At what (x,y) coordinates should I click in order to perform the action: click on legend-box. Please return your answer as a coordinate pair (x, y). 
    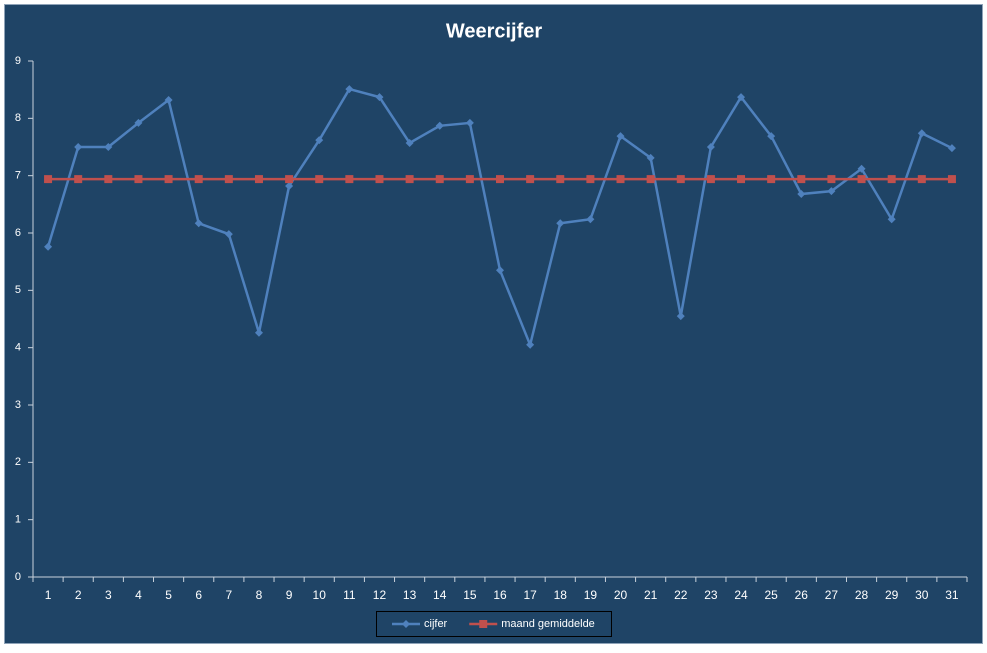
    Looking at the image, I should click on (494, 624).